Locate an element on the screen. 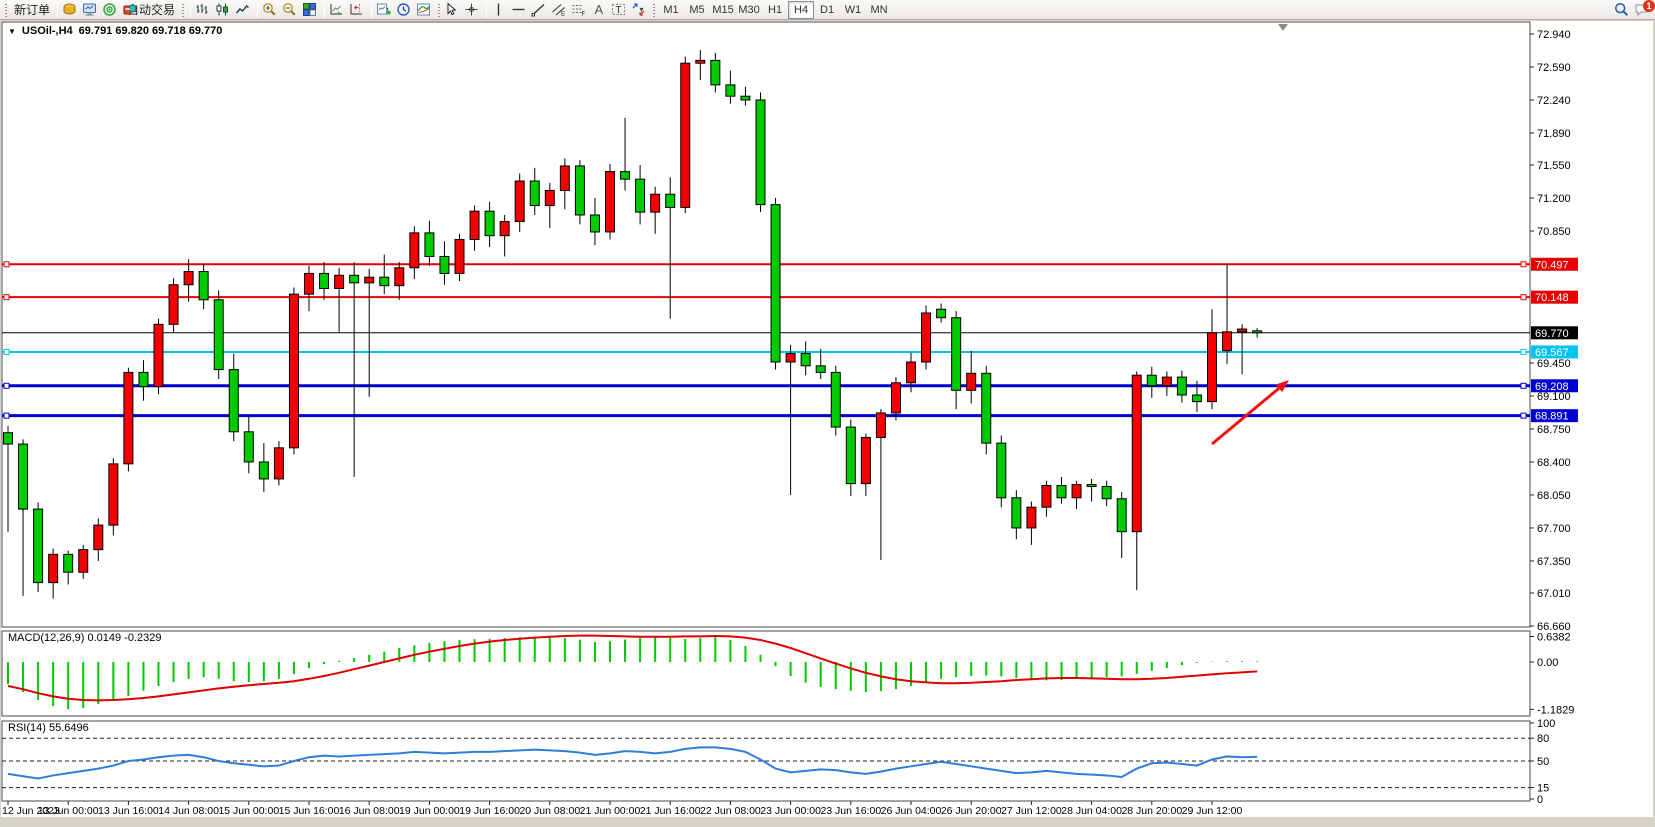  new-chart-button: ▾ is located at coordinates (385, 10).